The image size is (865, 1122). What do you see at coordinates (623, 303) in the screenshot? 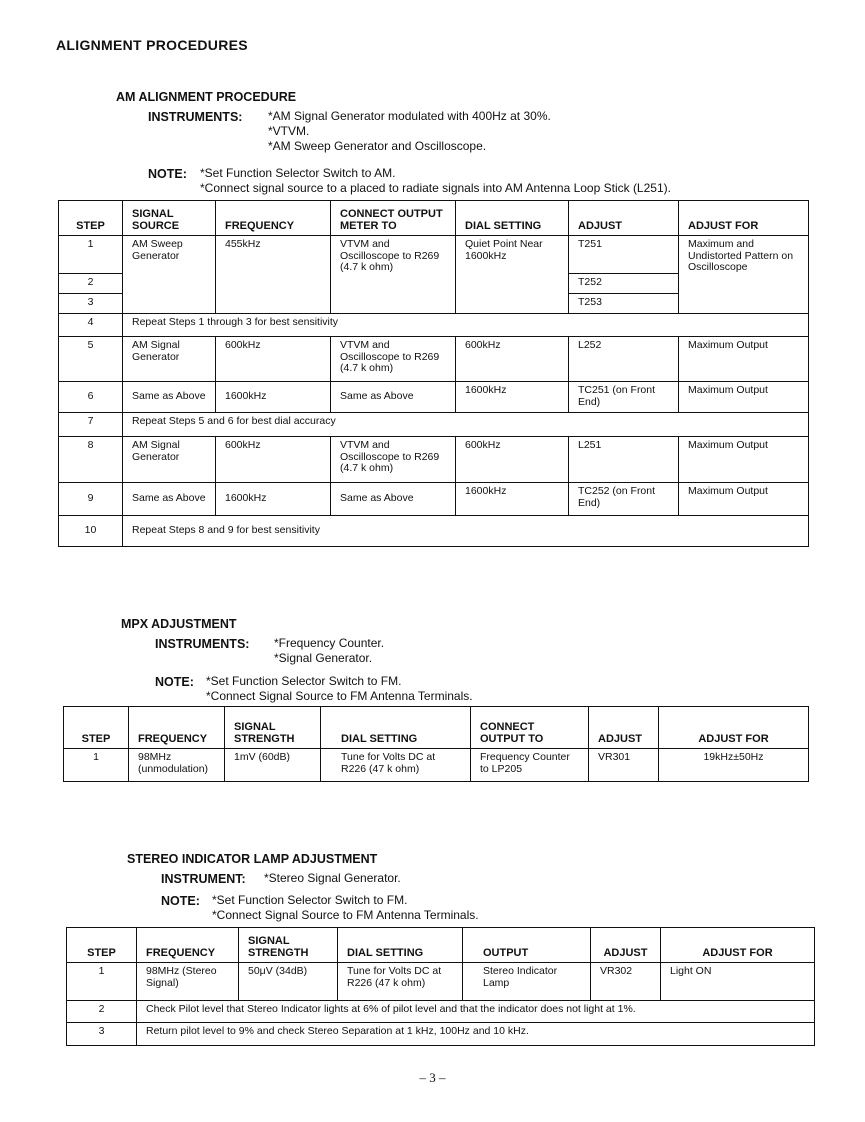
I see `table-cell: T253` at bounding box center [623, 303].